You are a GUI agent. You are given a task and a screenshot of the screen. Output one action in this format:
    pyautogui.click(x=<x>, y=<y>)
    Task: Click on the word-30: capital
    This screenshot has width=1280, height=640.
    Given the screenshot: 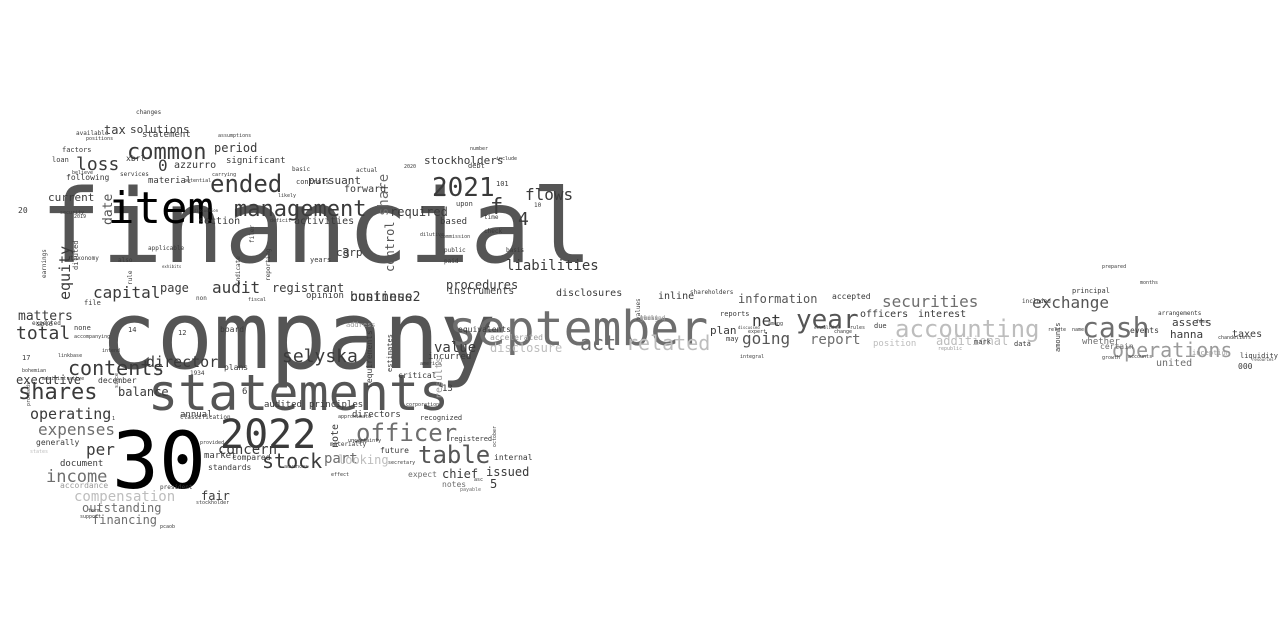 What is the action you would take?
    pyautogui.click(x=126, y=292)
    